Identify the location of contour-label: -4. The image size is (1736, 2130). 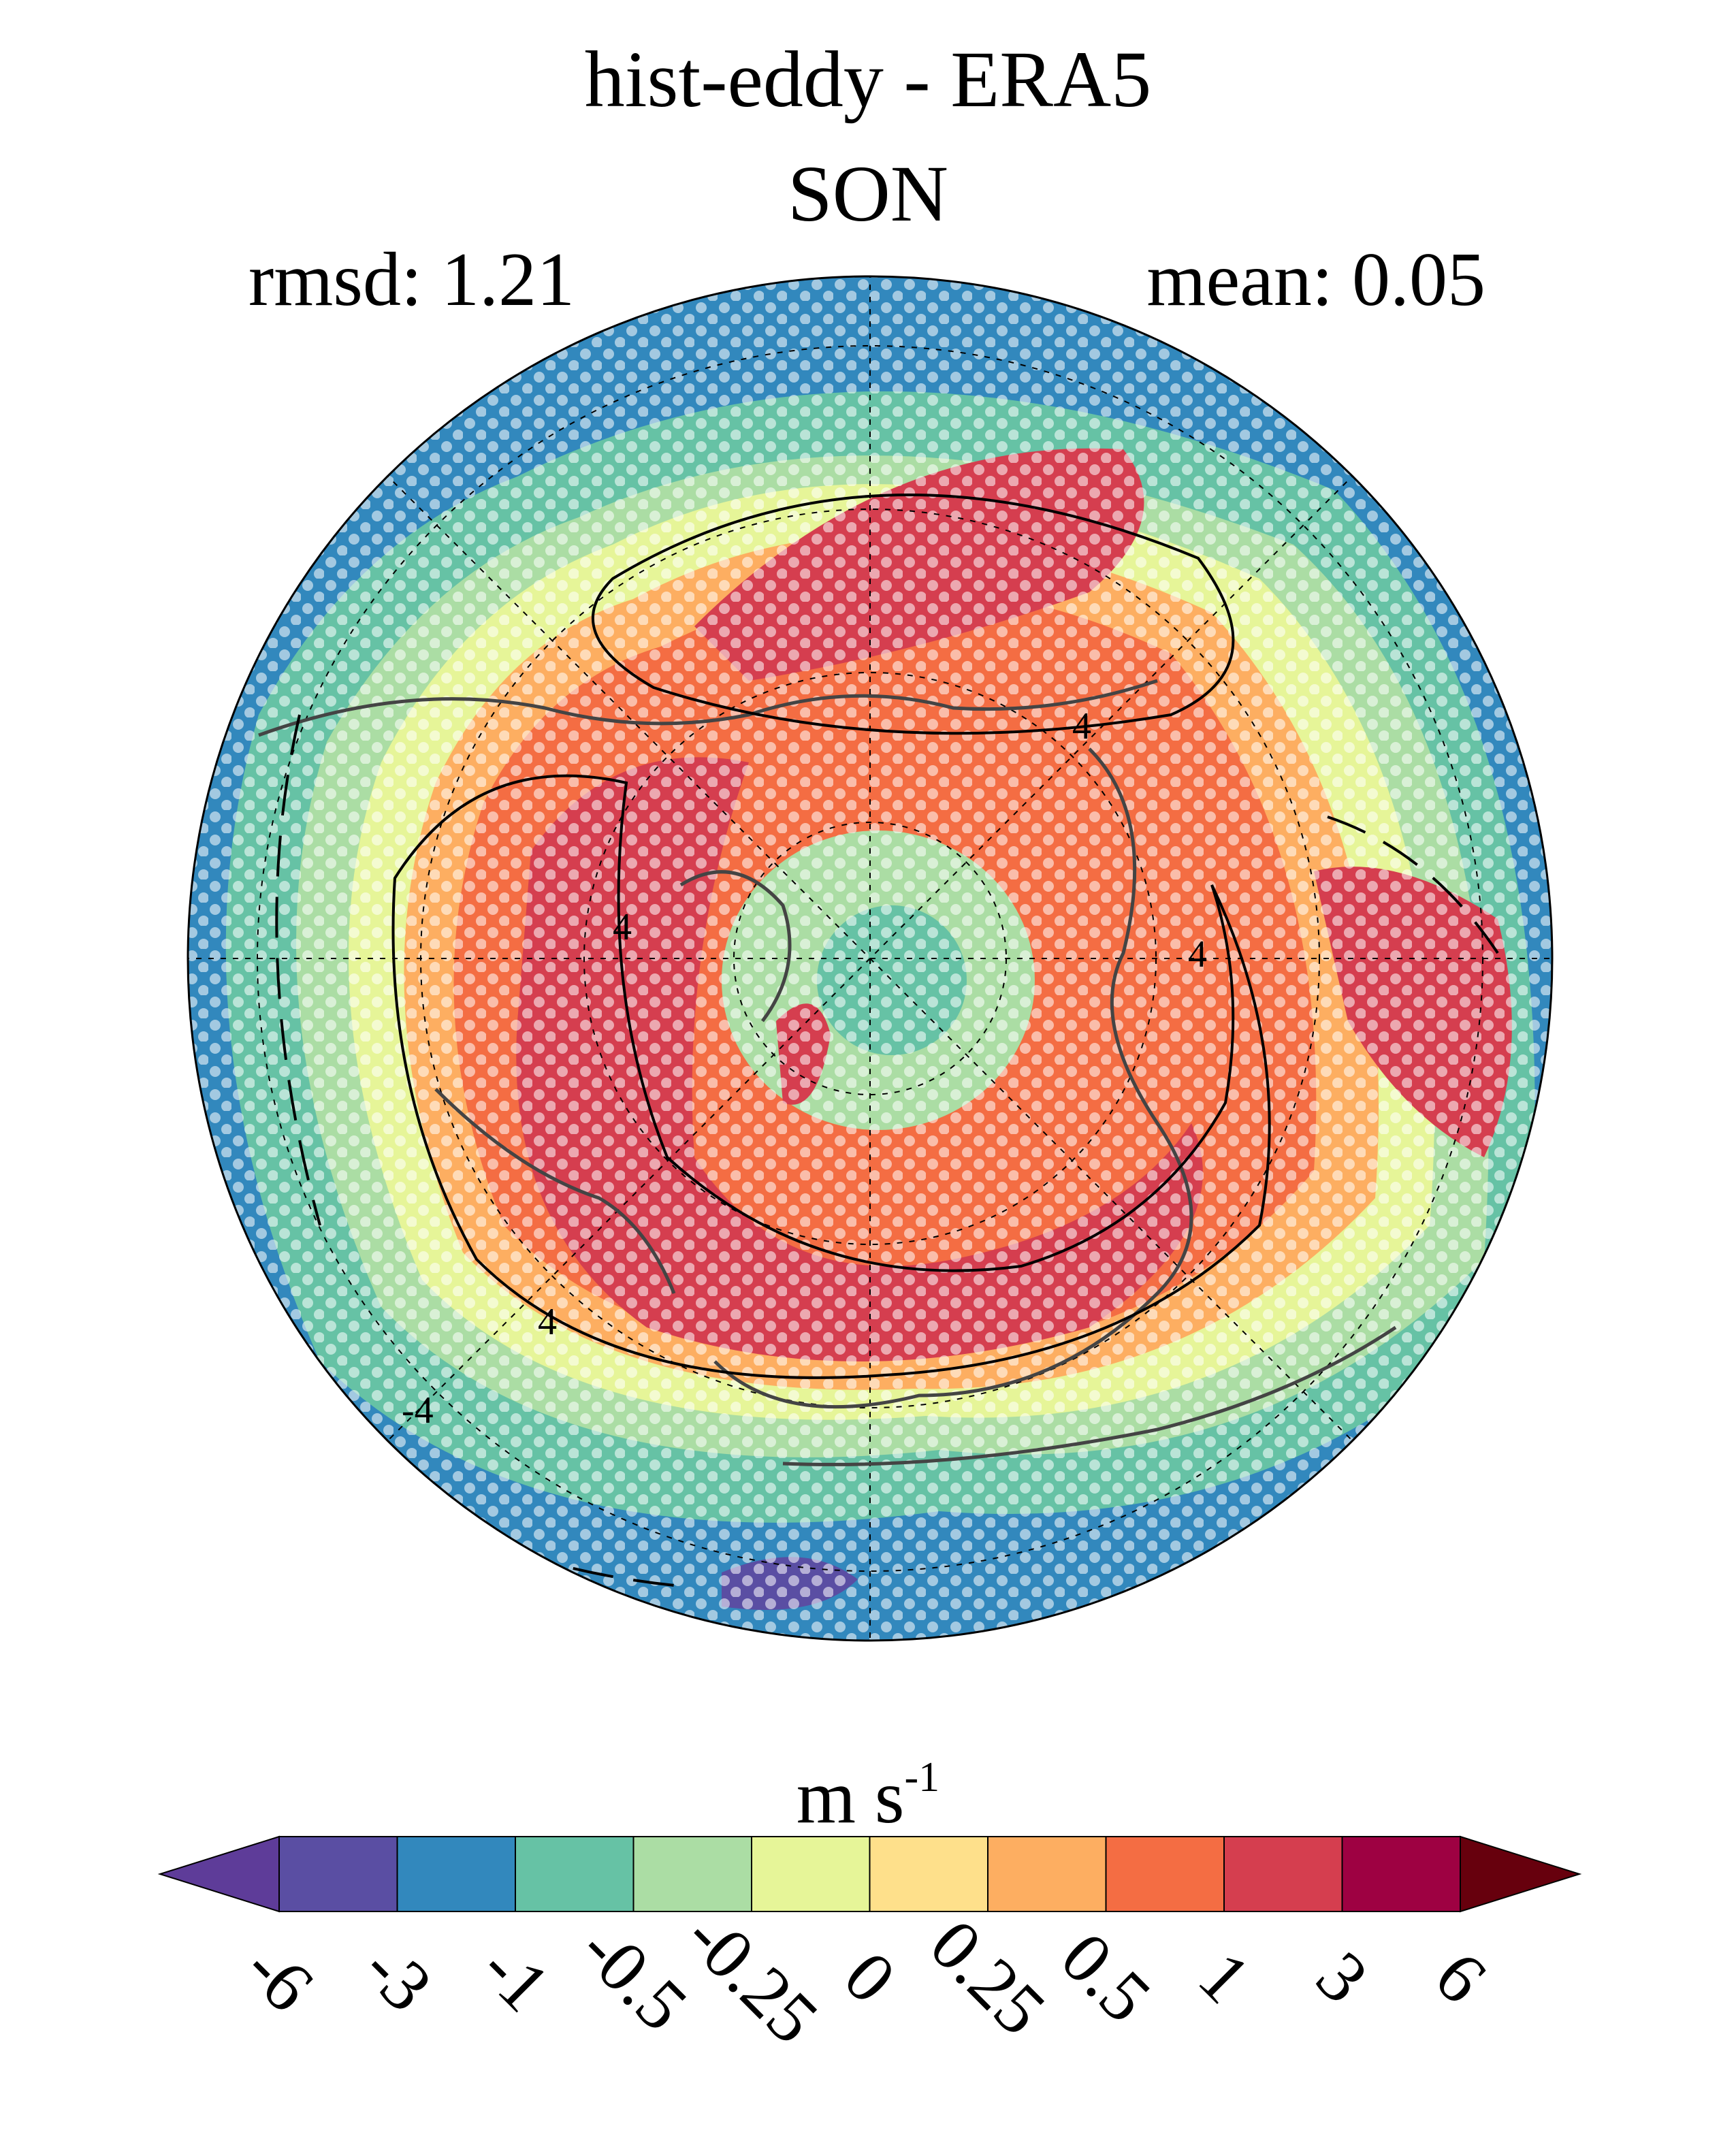
(418, 1410).